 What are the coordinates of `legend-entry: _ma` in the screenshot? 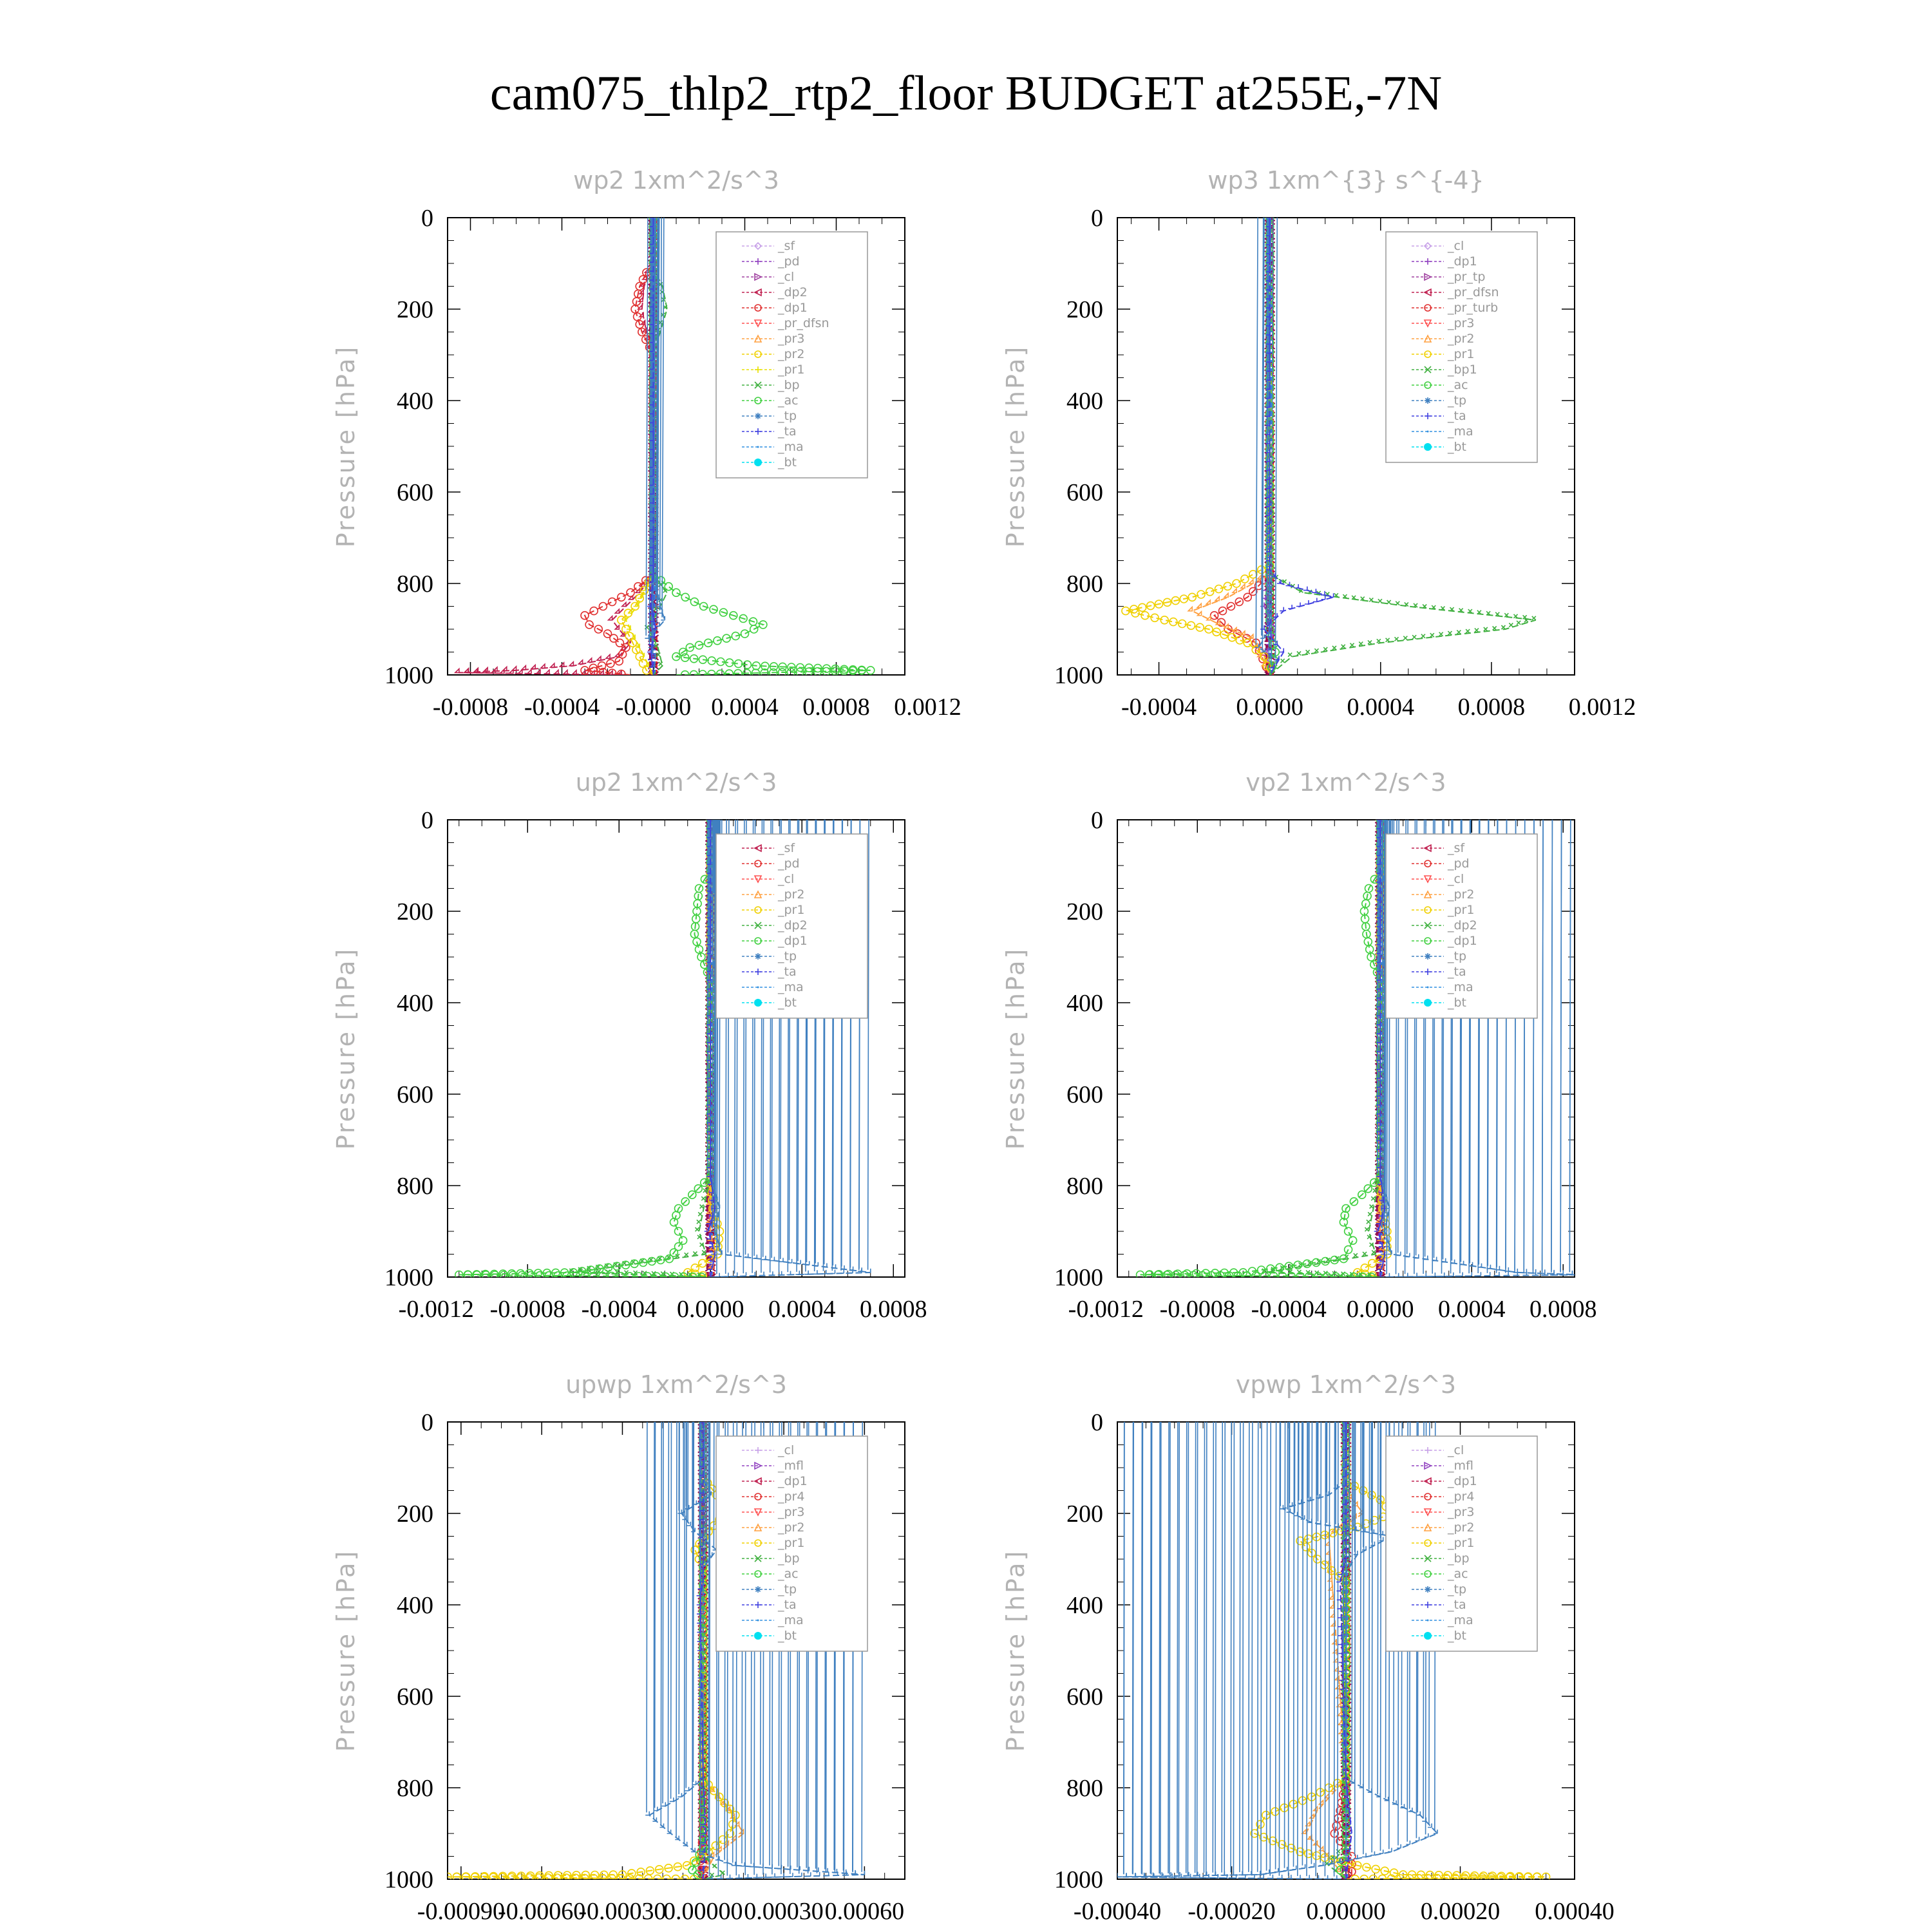 It's located at (773, 1620).